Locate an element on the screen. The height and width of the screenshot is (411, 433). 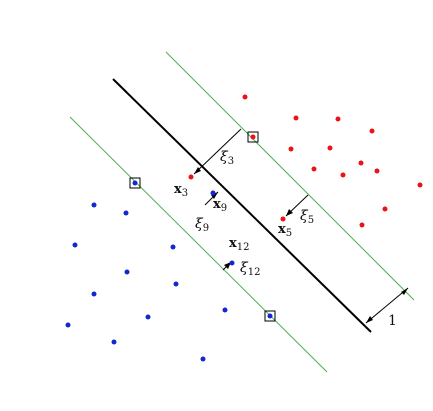
label-xi5: ξ5 is located at coordinates (307, 217).